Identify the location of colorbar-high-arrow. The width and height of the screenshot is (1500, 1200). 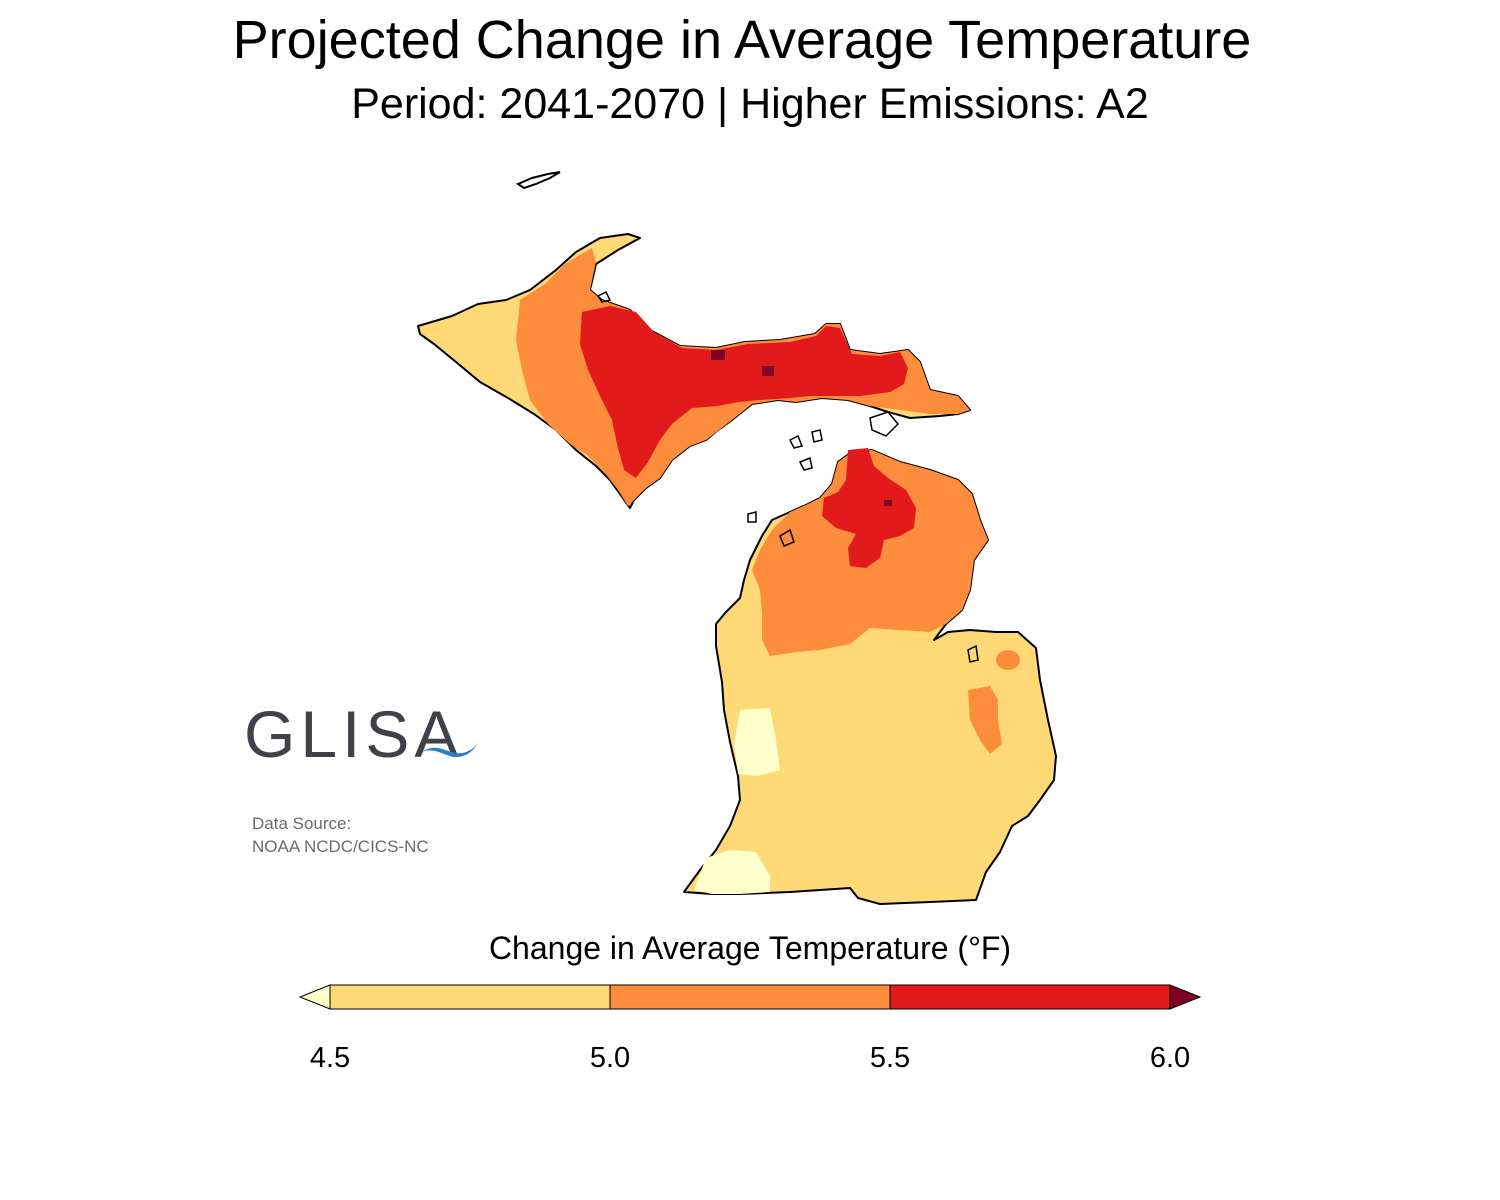
(1185, 997).